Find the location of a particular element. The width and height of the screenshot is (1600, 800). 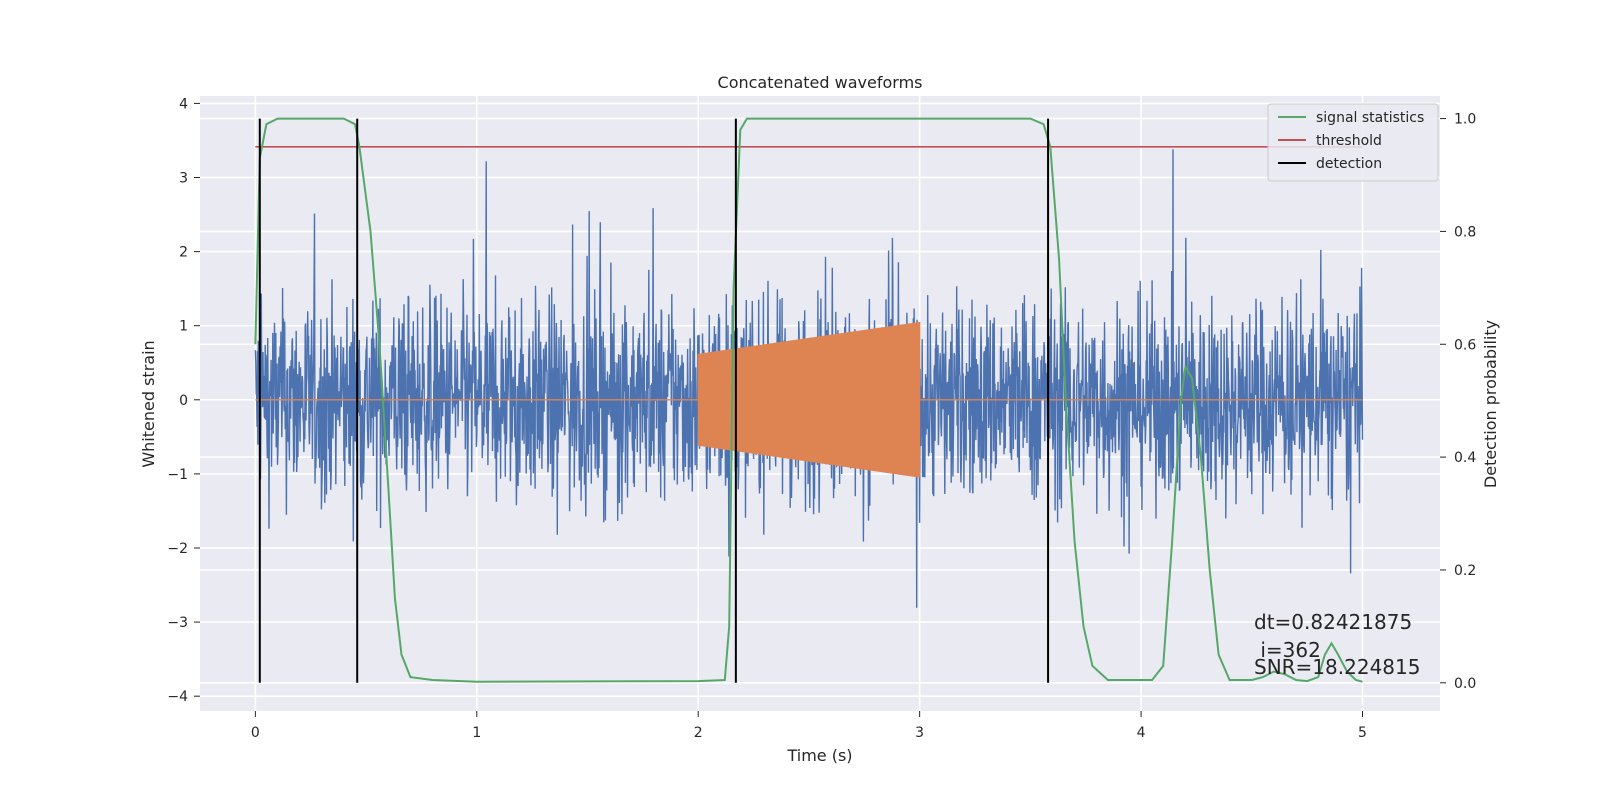

y-tick-label: −3 is located at coordinates (177, 623).